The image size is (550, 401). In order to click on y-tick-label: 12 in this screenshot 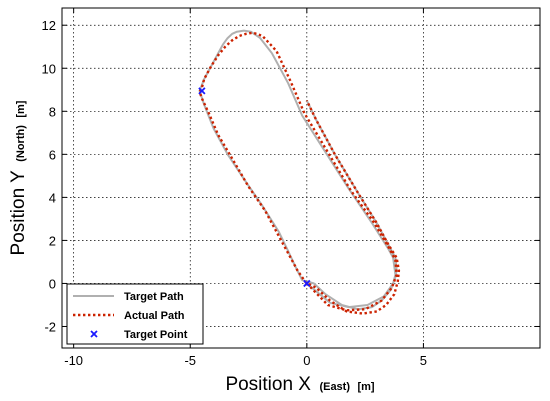, I will do `click(49, 25)`.